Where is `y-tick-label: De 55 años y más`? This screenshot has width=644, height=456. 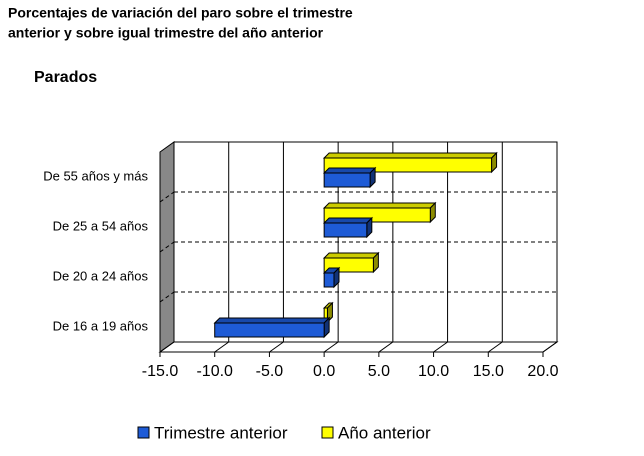
y-tick-label: De 55 años y más is located at coordinates (95, 175).